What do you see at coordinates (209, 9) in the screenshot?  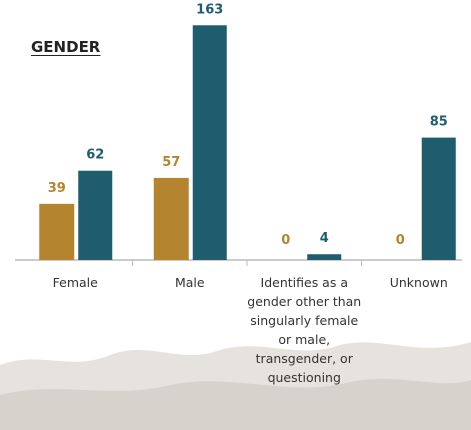 I see `value-label: 163` at bounding box center [209, 9].